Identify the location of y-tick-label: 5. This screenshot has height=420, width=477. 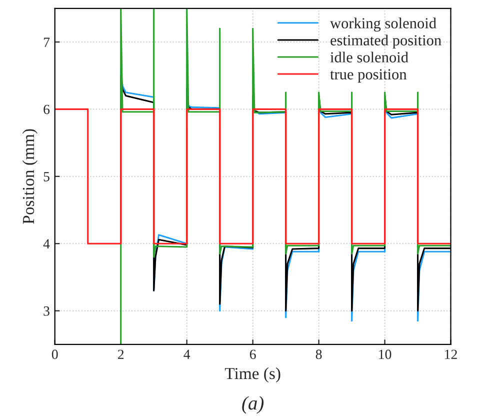
(47, 177).